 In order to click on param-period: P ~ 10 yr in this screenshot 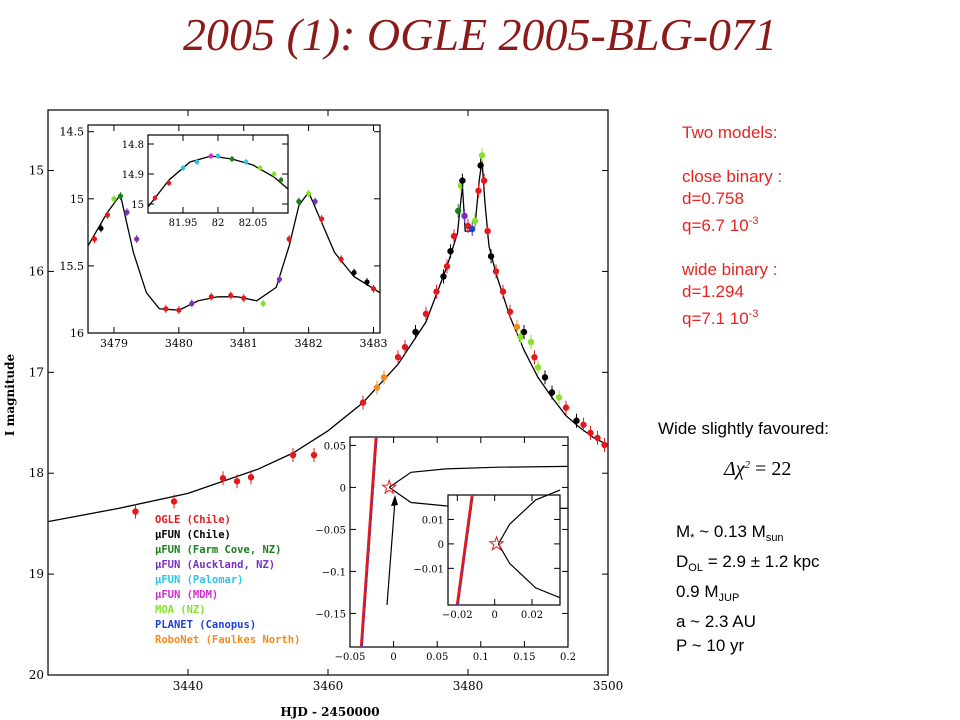, I will do `click(710, 645)`.